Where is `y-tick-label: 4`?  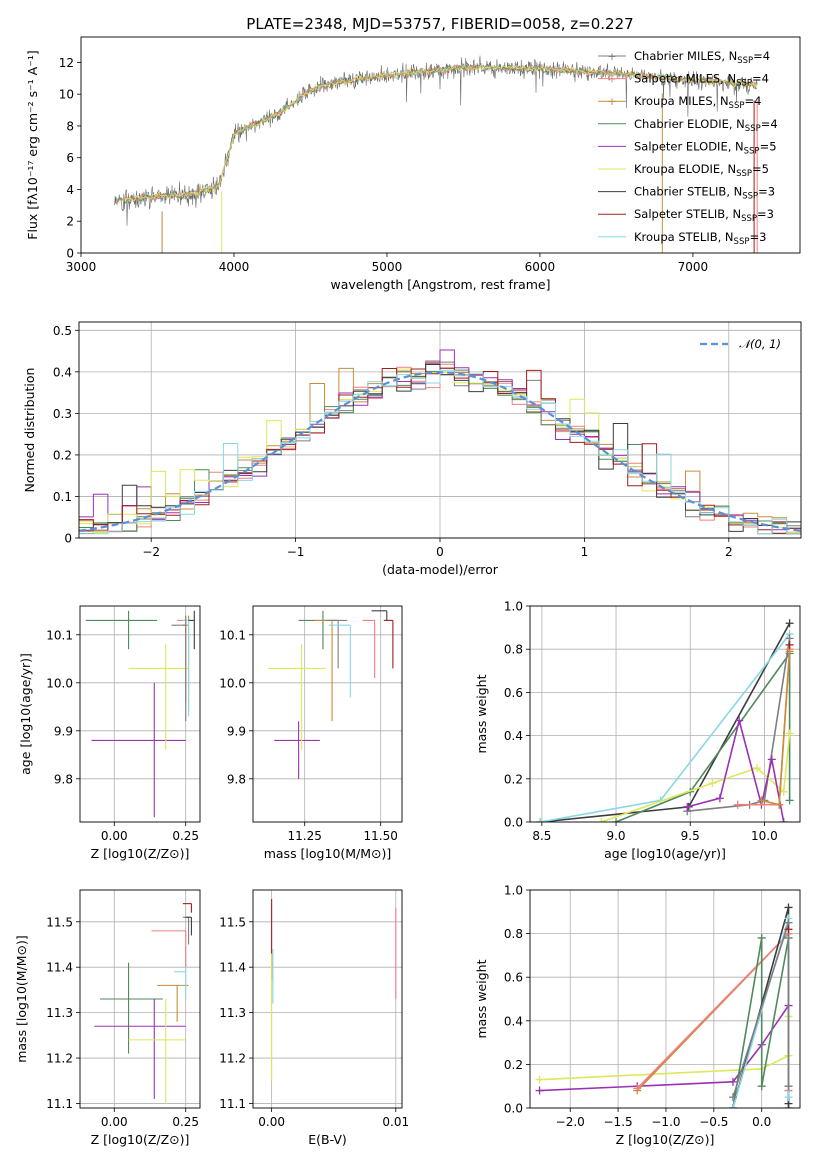
y-tick-label: 4 is located at coordinates (70, 190).